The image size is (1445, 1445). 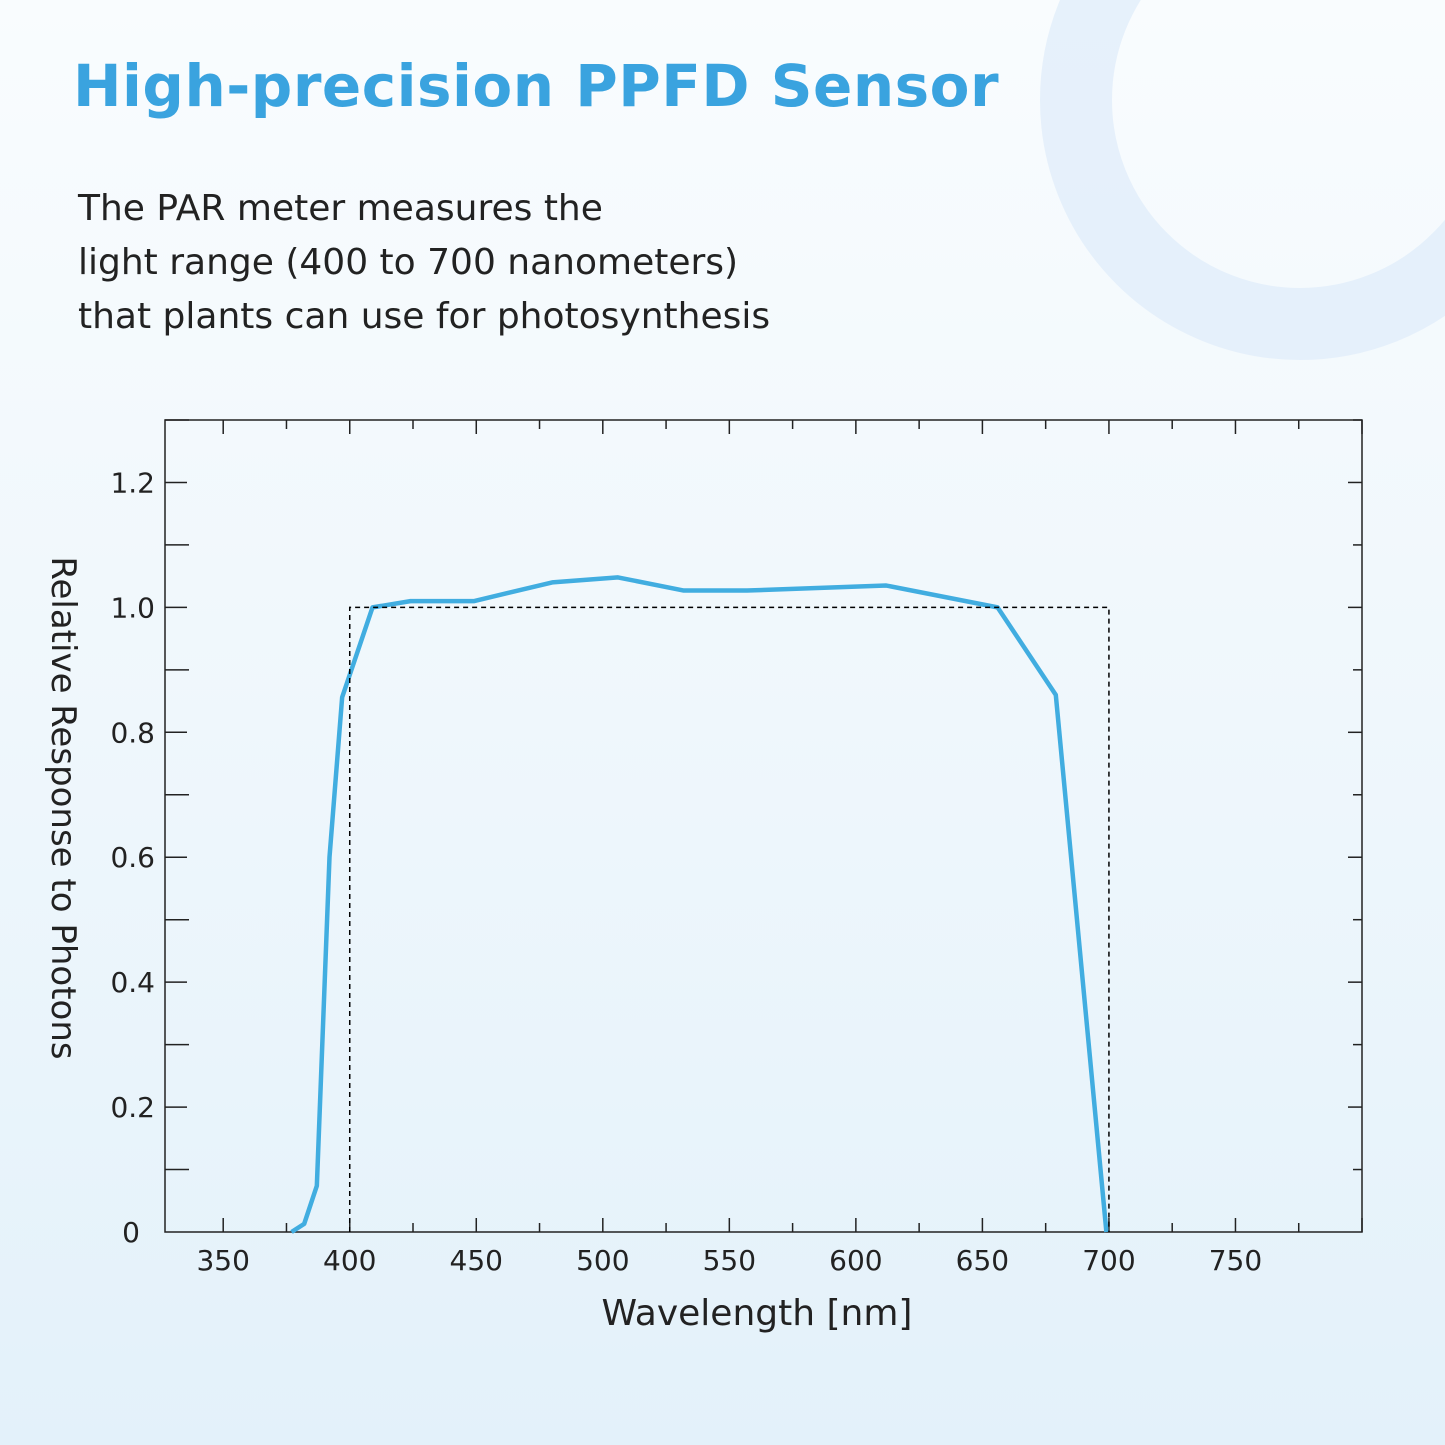 What do you see at coordinates (222, 1260) in the screenshot?
I see `x-tick-label: 350` at bounding box center [222, 1260].